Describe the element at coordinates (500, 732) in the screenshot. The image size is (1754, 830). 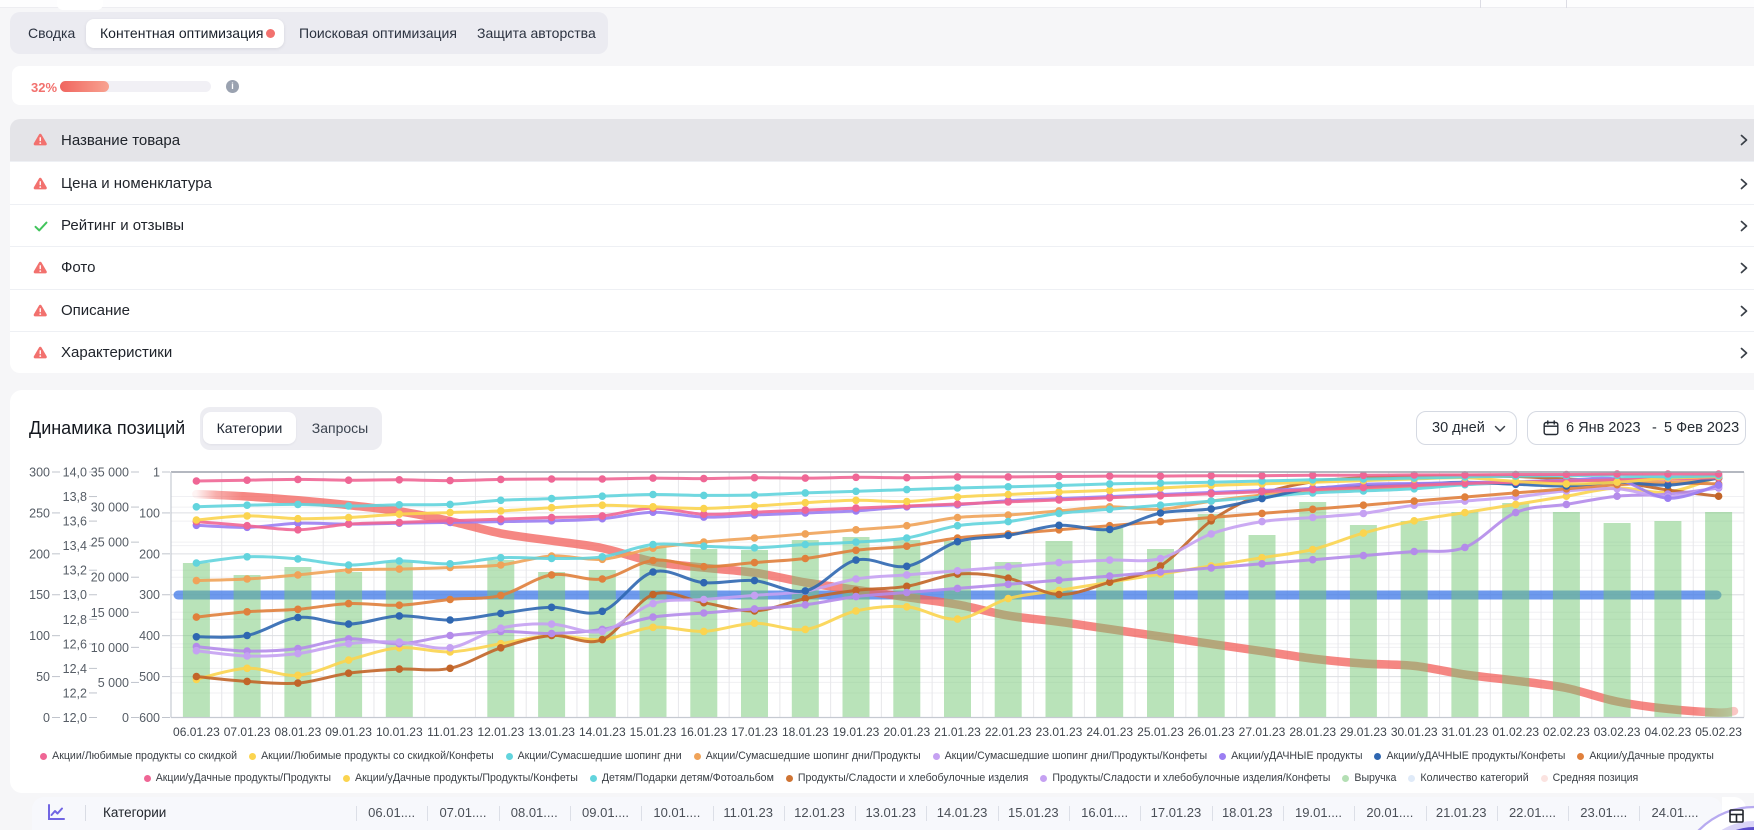
I see `svg-text: 12.01.23` at that location.